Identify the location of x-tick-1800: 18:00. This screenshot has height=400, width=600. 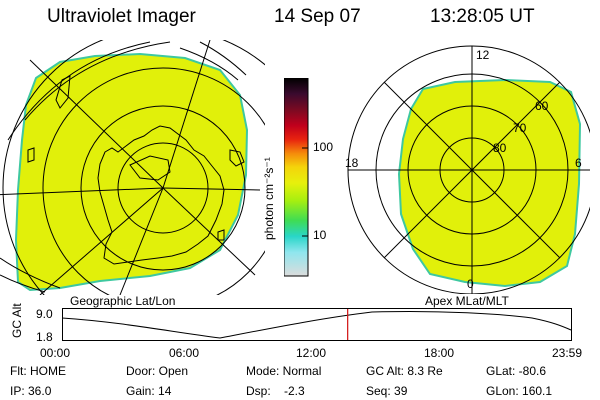
(439, 353).